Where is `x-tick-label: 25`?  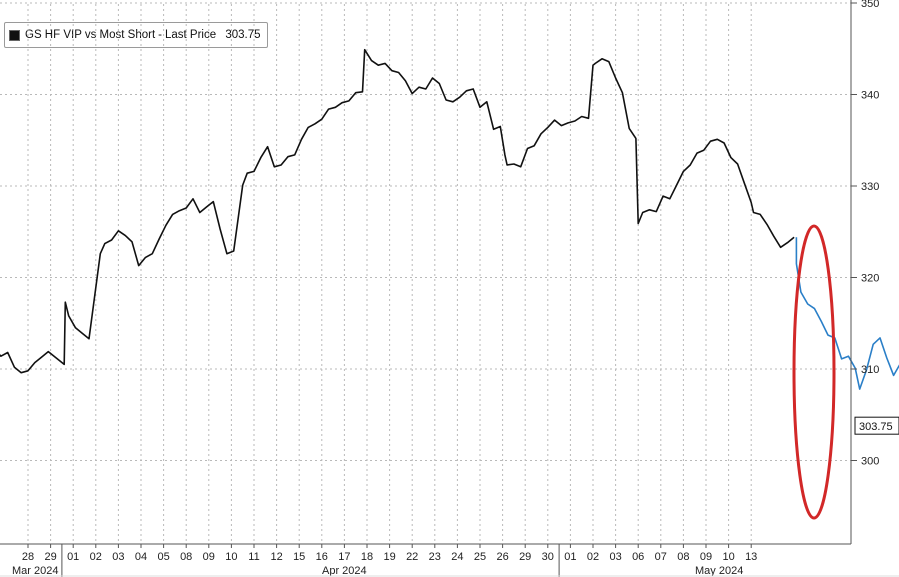 x-tick-label: 25 is located at coordinates (480, 557).